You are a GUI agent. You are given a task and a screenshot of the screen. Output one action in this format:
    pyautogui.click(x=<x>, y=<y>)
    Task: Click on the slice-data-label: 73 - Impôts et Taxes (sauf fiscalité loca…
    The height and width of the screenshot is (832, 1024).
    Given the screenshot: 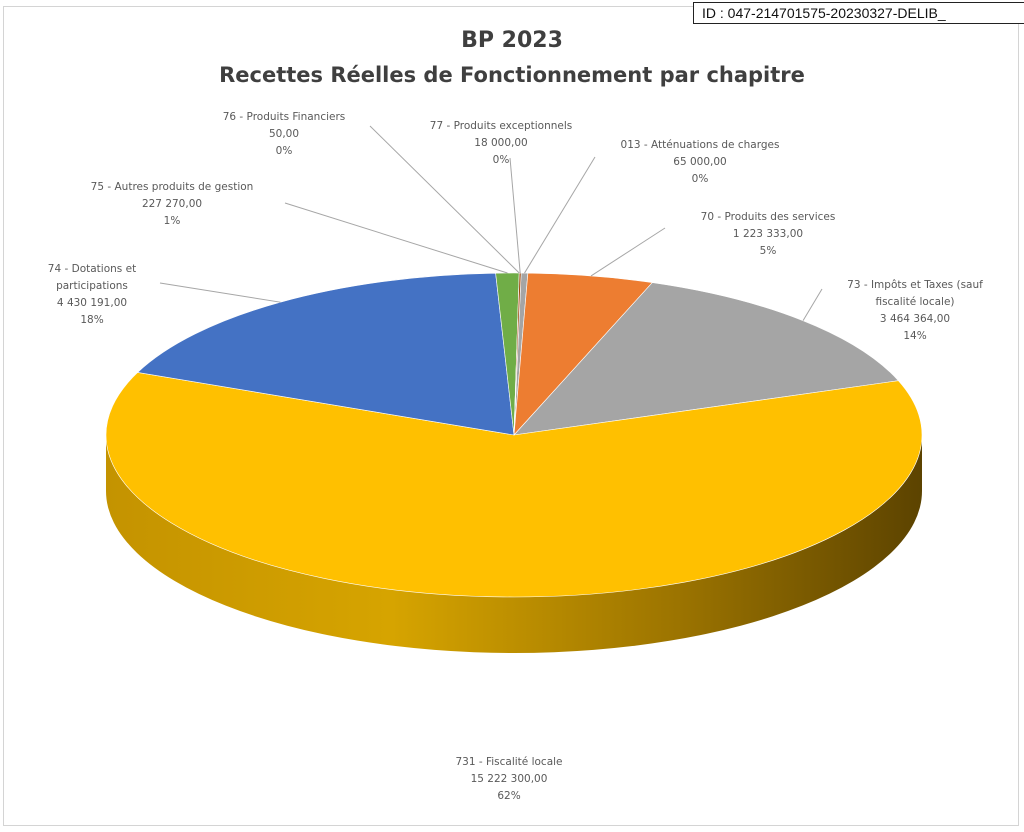 What is the action you would take?
    pyautogui.click(x=915, y=310)
    